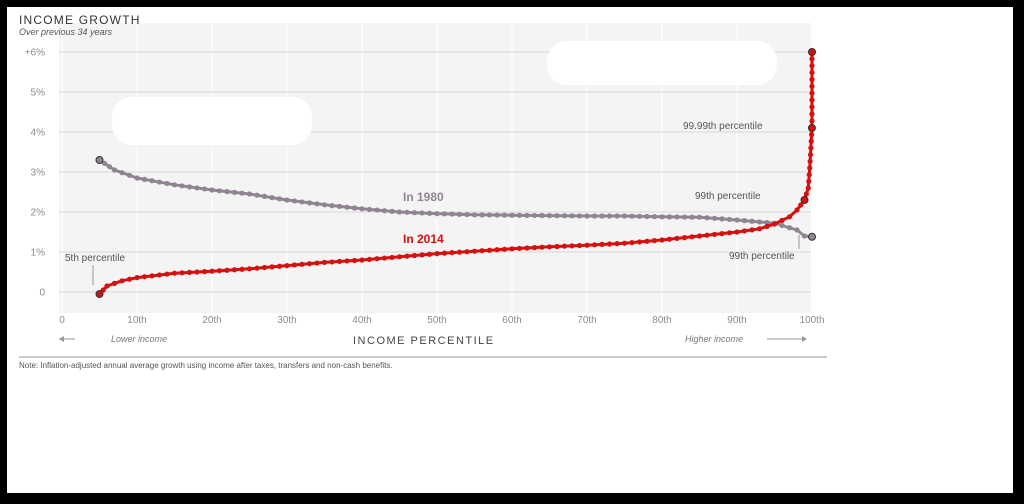 The height and width of the screenshot is (504, 1024). What do you see at coordinates (61, 339) in the screenshot?
I see `left-arrow-icon` at bounding box center [61, 339].